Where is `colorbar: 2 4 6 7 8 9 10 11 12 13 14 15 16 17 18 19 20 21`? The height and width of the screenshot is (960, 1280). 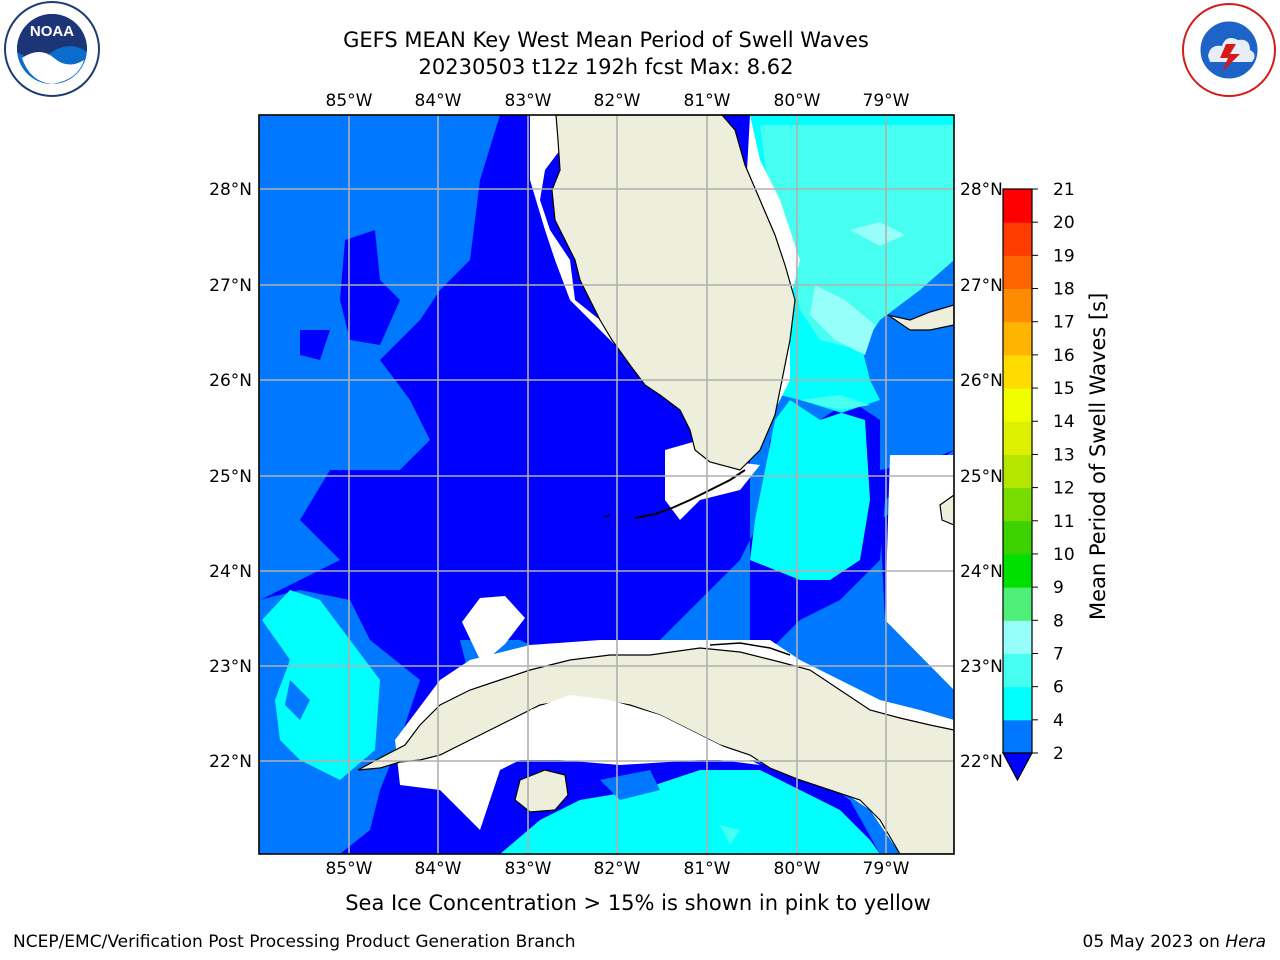 colorbar: 2 4 6 7 8 9 10 11 12 13 14 15 16 17 18 19 20 21 is located at coordinates (1038, 481).